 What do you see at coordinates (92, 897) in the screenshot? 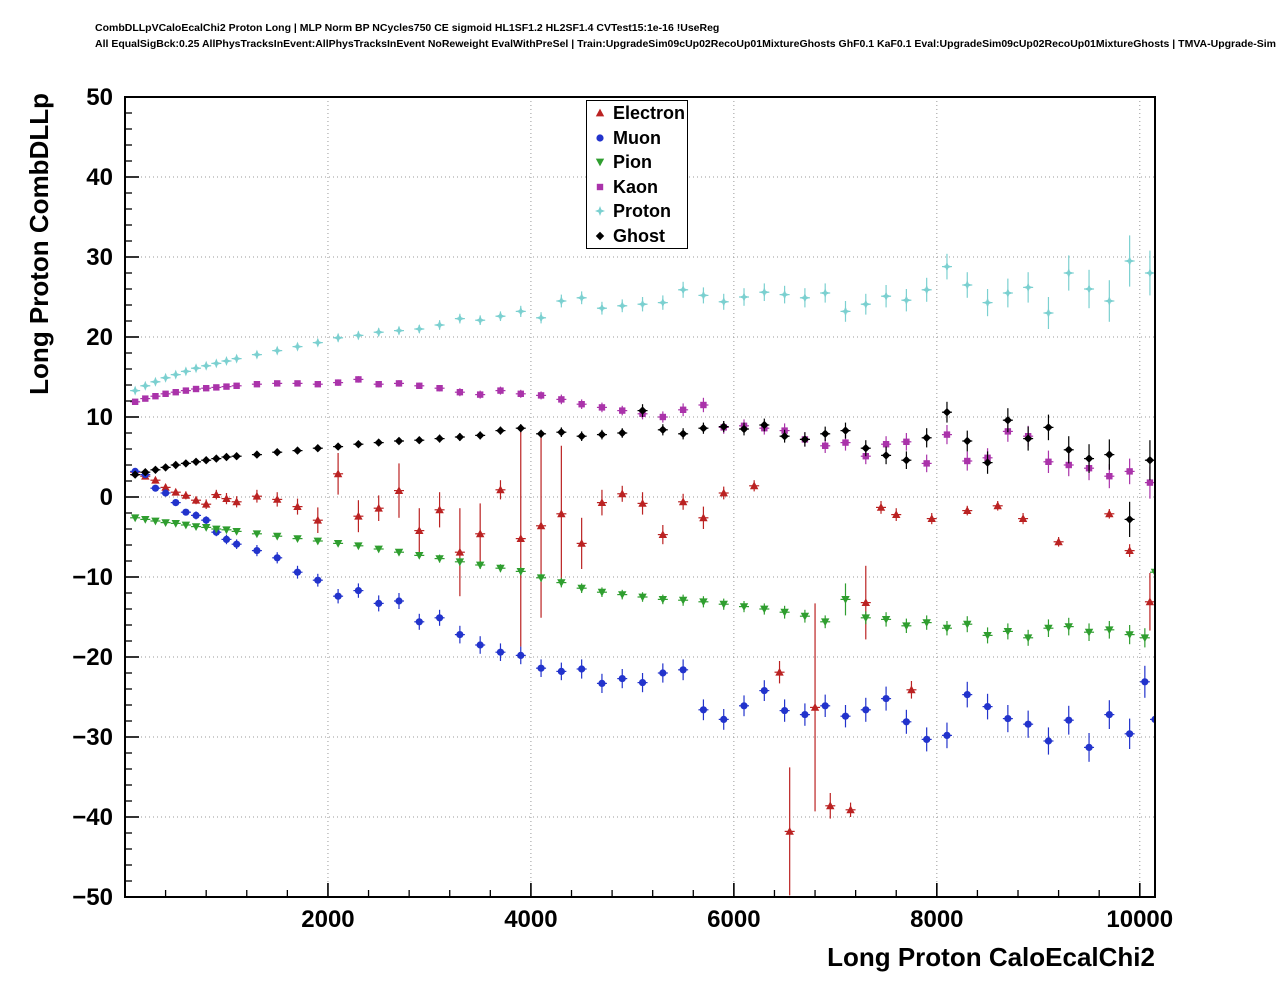
I see `y-tick-label: −50` at bounding box center [92, 897].